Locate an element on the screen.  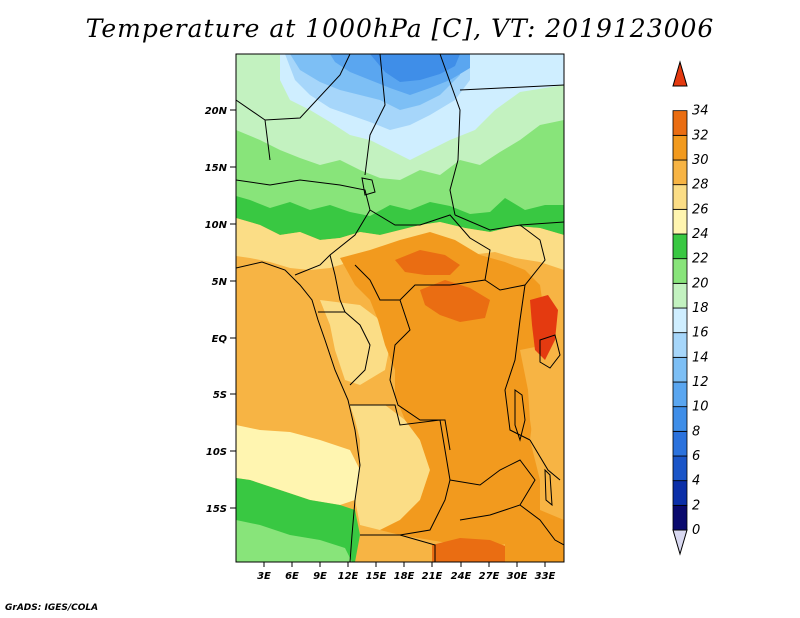
lon-label: 33E is located at coordinates (545, 576).